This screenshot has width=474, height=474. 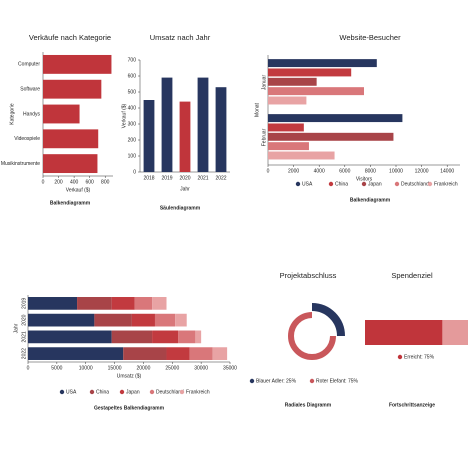 What do you see at coordinates (404, 332) in the screenshot?
I see `progress-fill` at bounding box center [404, 332].